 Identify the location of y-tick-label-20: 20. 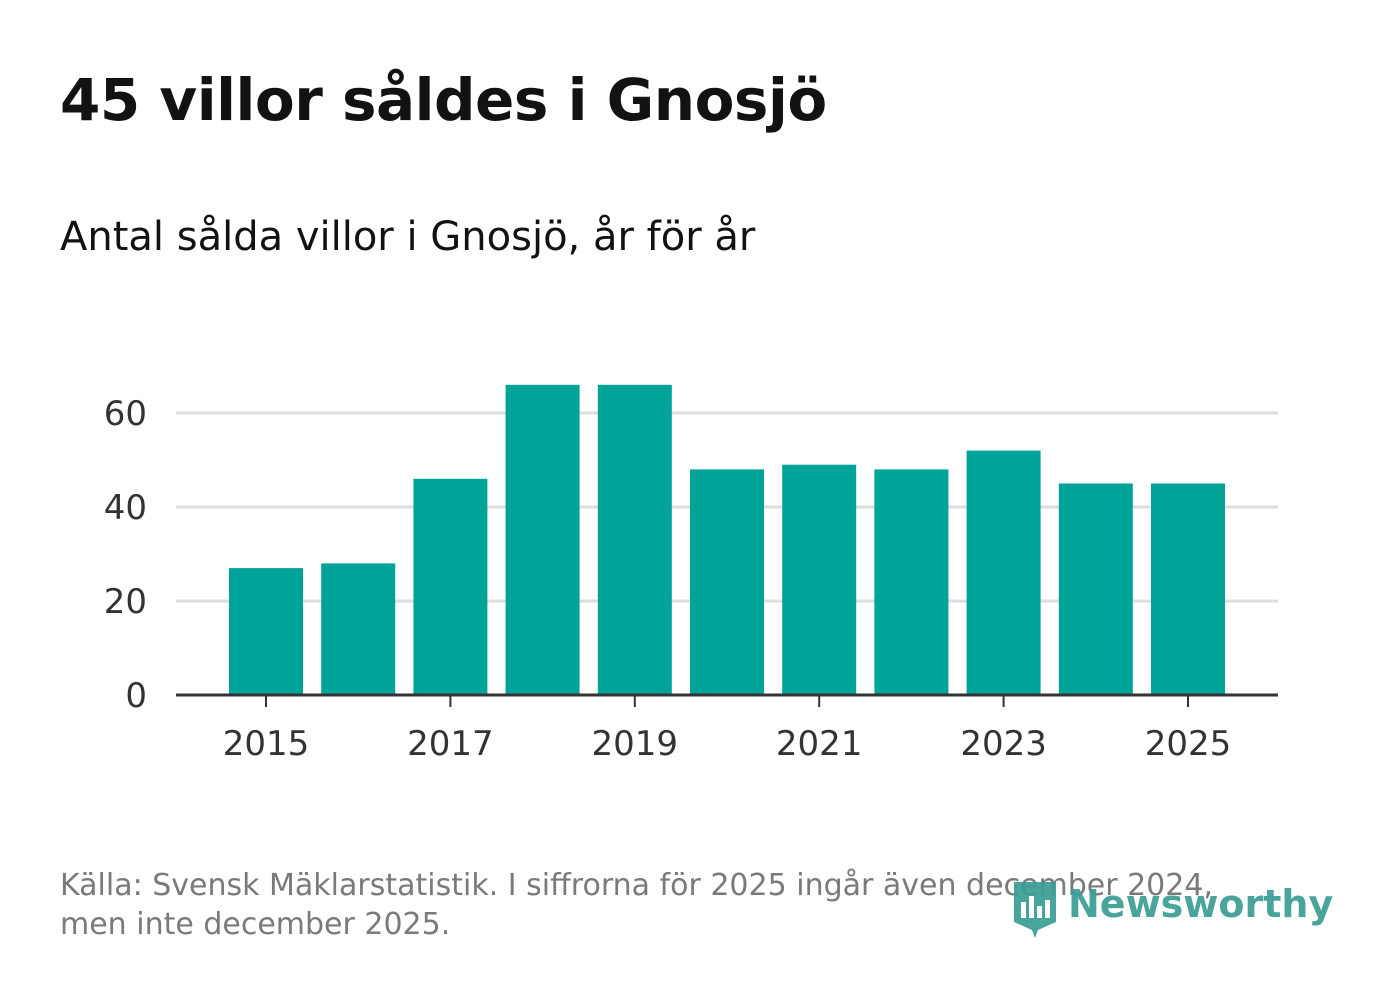
(125, 602).